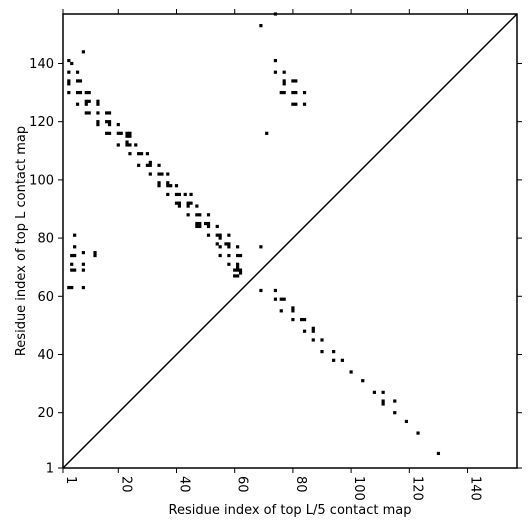  What do you see at coordinates (41, 122) in the screenshot?
I see `y-tick-label: 120` at bounding box center [41, 122].